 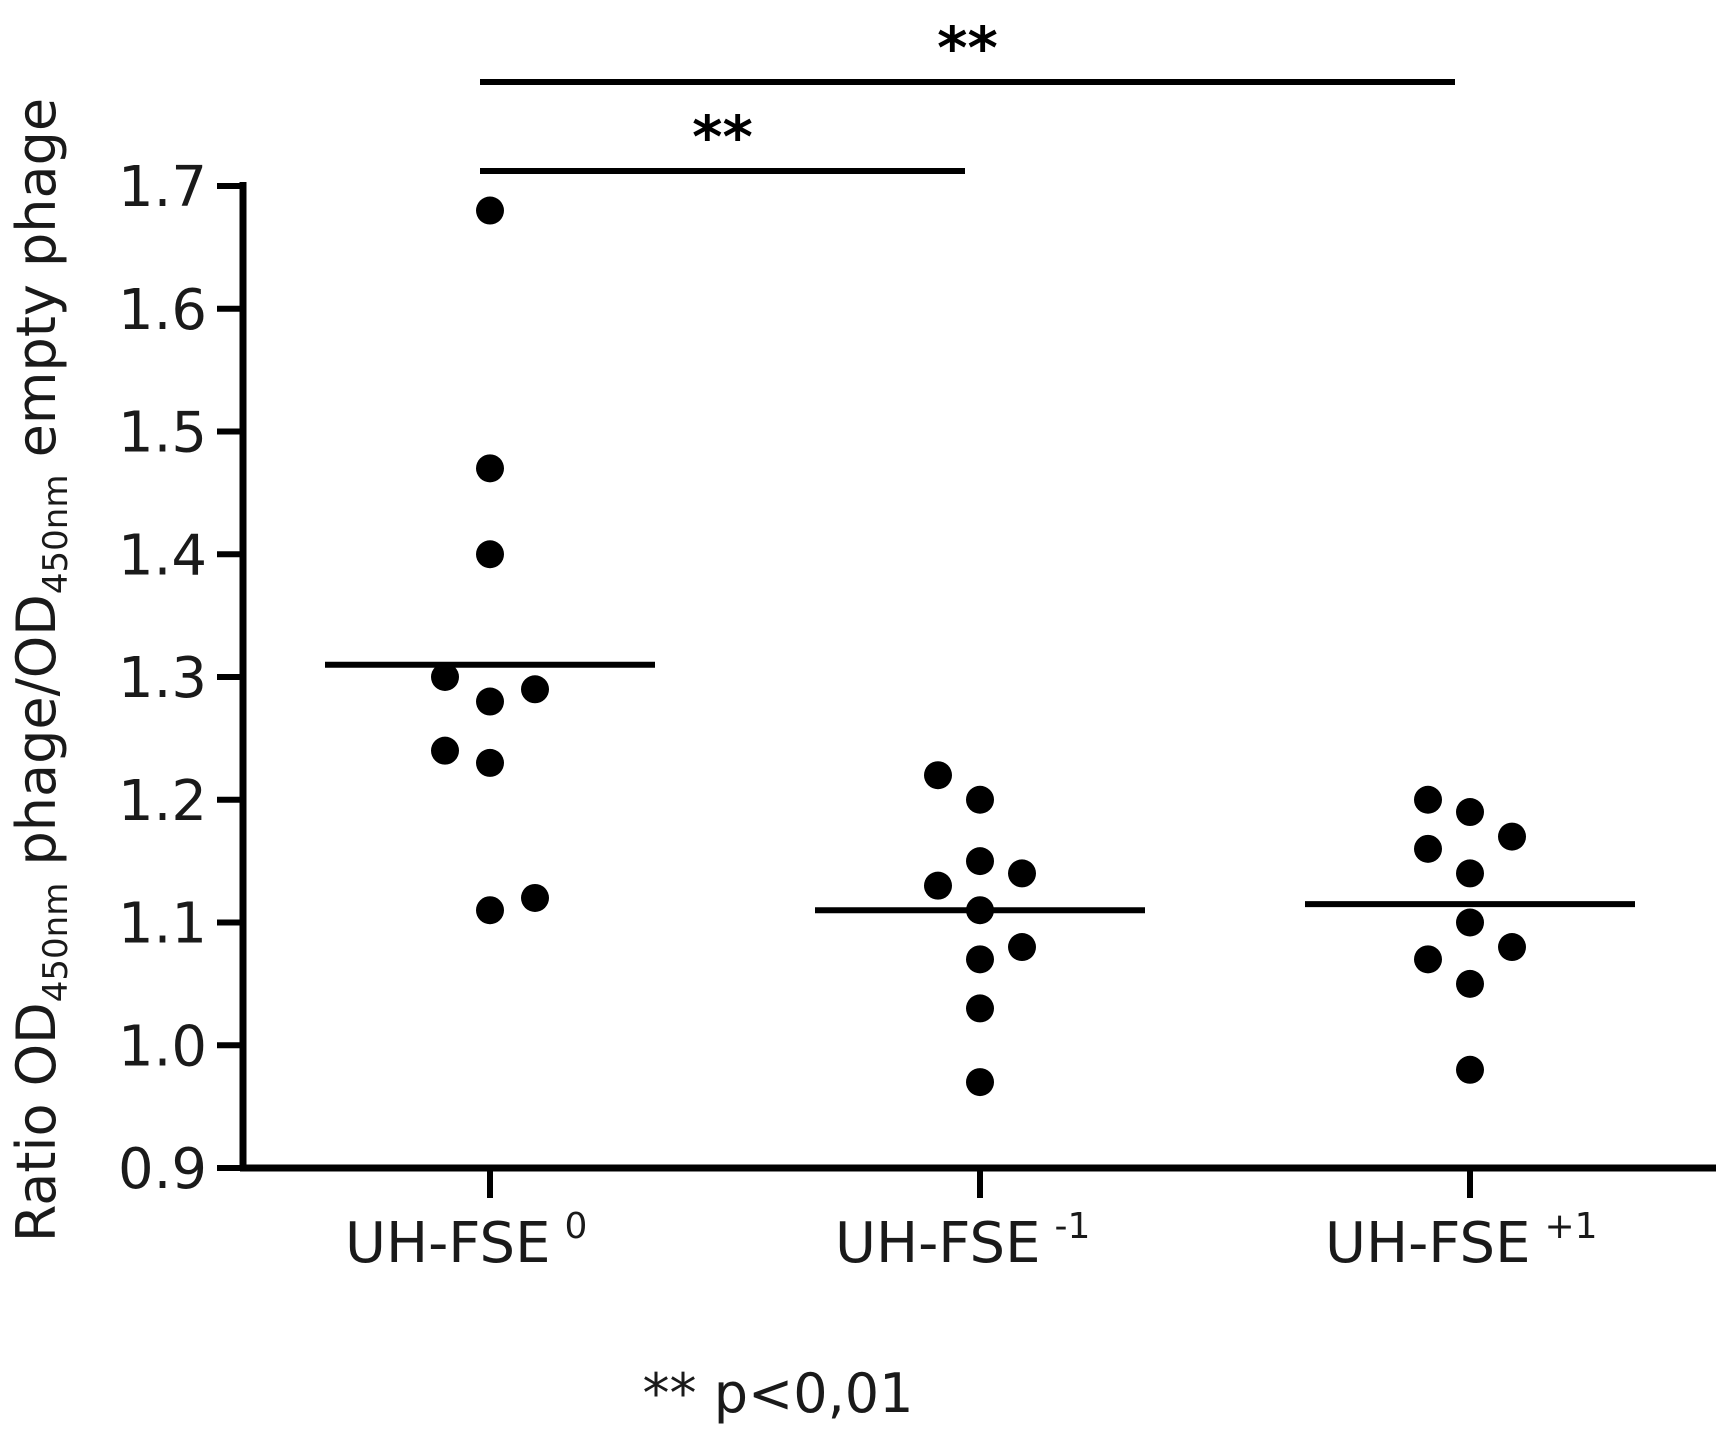 I want to click on x-category-label: UH-FSE -1, so click(x=962, y=1241).